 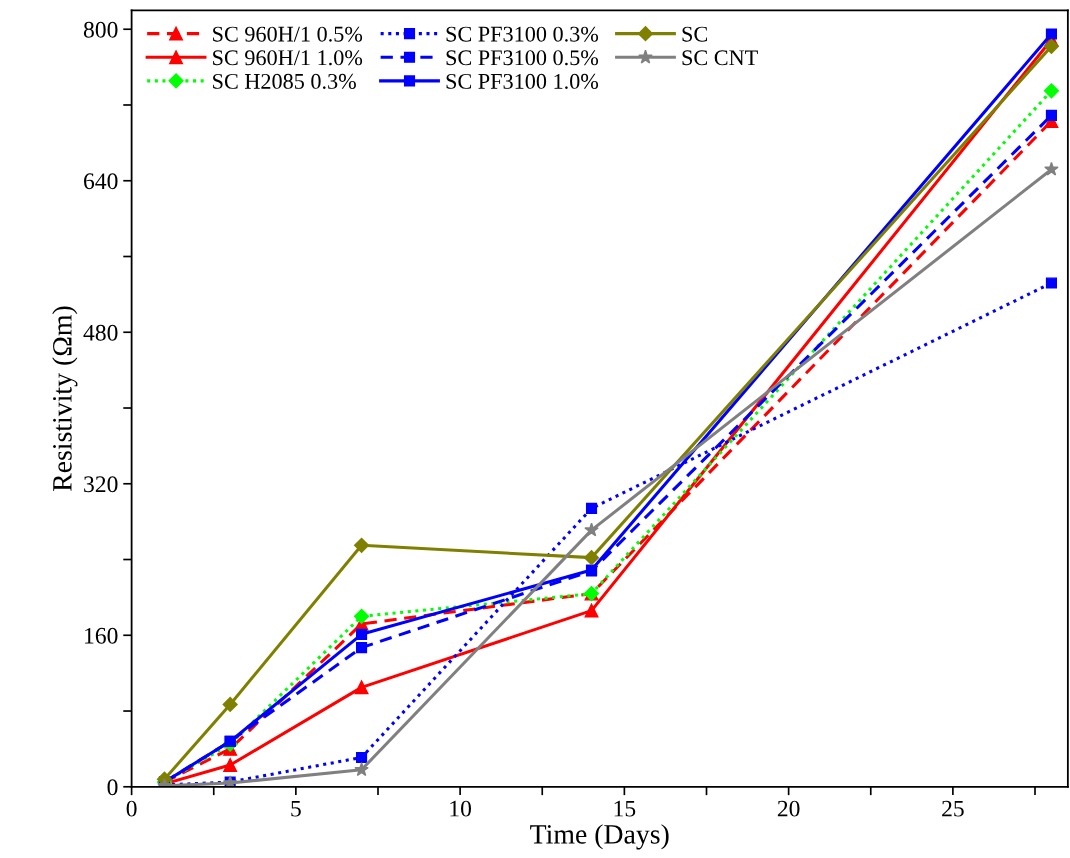 What do you see at coordinates (288, 58) in the screenshot?
I see `legend-label: SC 960H/1 1.0%` at bounding box center [288, 58].